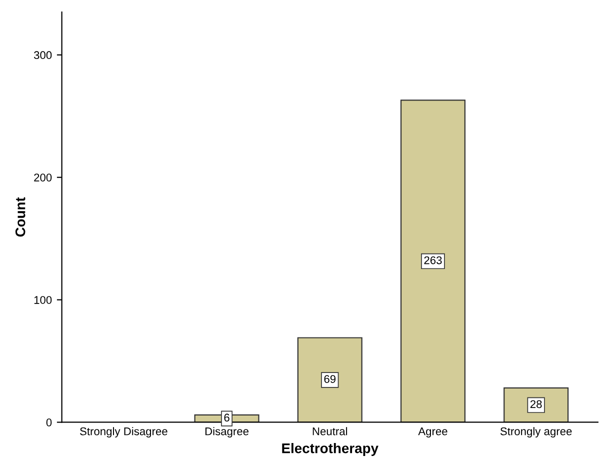 The image size is (612, 464). What do you see at coordinates (227, 418) in the screenshot?
I see `data-label: 6` at bounding box center [227, 418].